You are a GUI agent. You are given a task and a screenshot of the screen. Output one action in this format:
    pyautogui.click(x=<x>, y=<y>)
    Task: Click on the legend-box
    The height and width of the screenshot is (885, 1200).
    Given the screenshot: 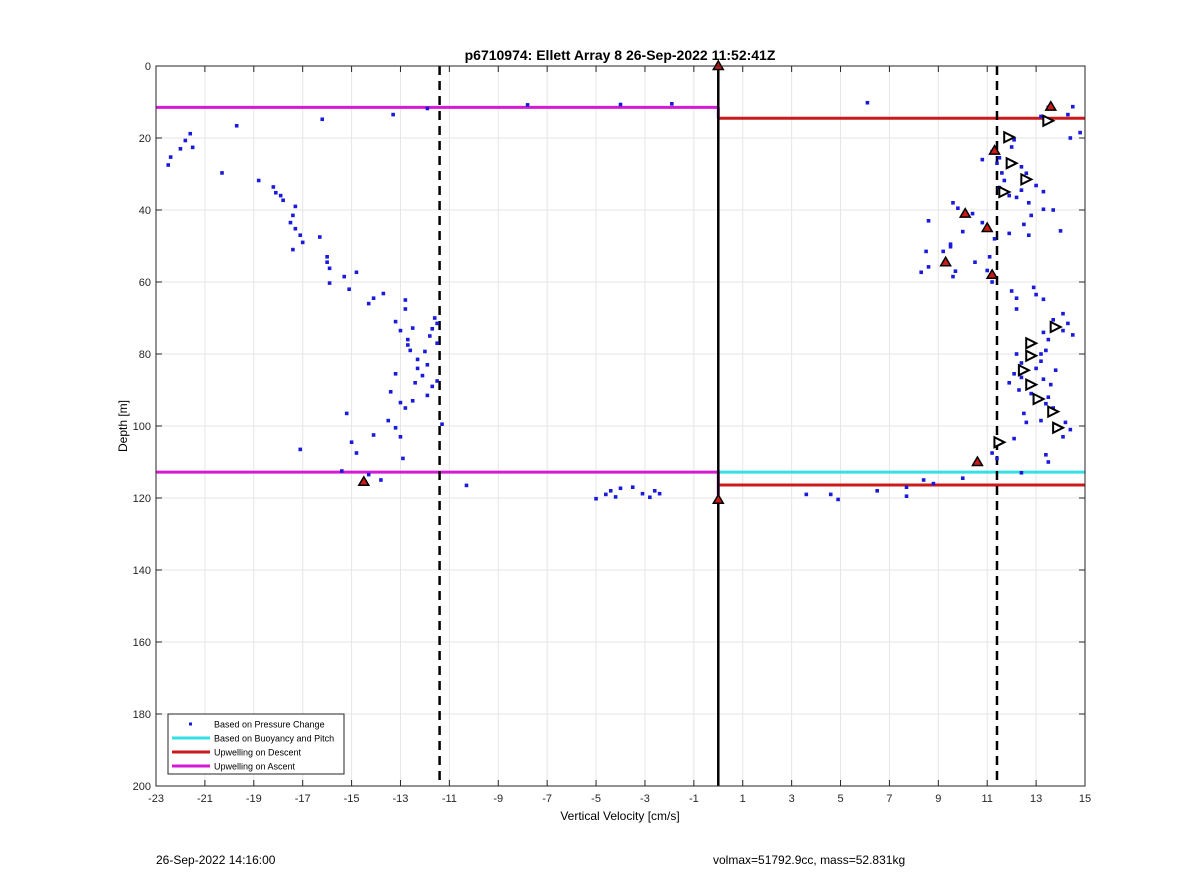 What is the action you would take?
    pyautogui.click(x=256, y=744)
    